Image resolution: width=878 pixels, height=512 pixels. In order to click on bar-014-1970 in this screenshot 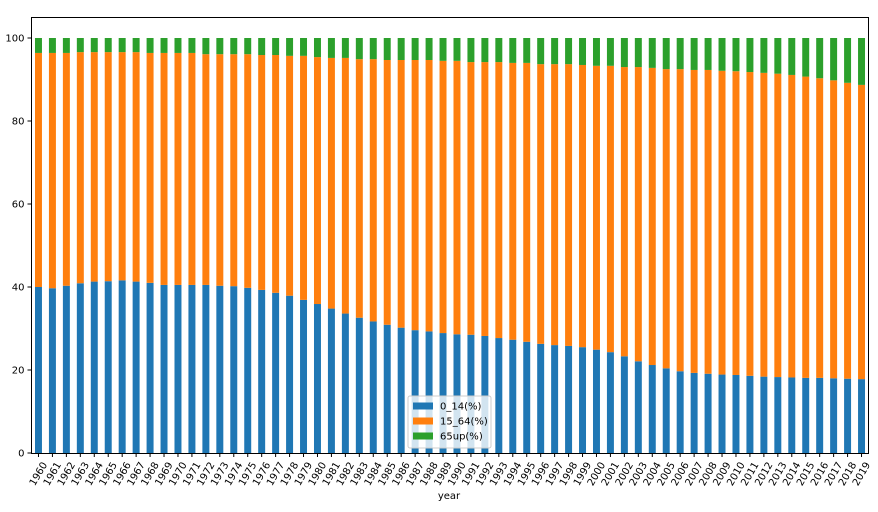, I will do `click(178, 368)`.